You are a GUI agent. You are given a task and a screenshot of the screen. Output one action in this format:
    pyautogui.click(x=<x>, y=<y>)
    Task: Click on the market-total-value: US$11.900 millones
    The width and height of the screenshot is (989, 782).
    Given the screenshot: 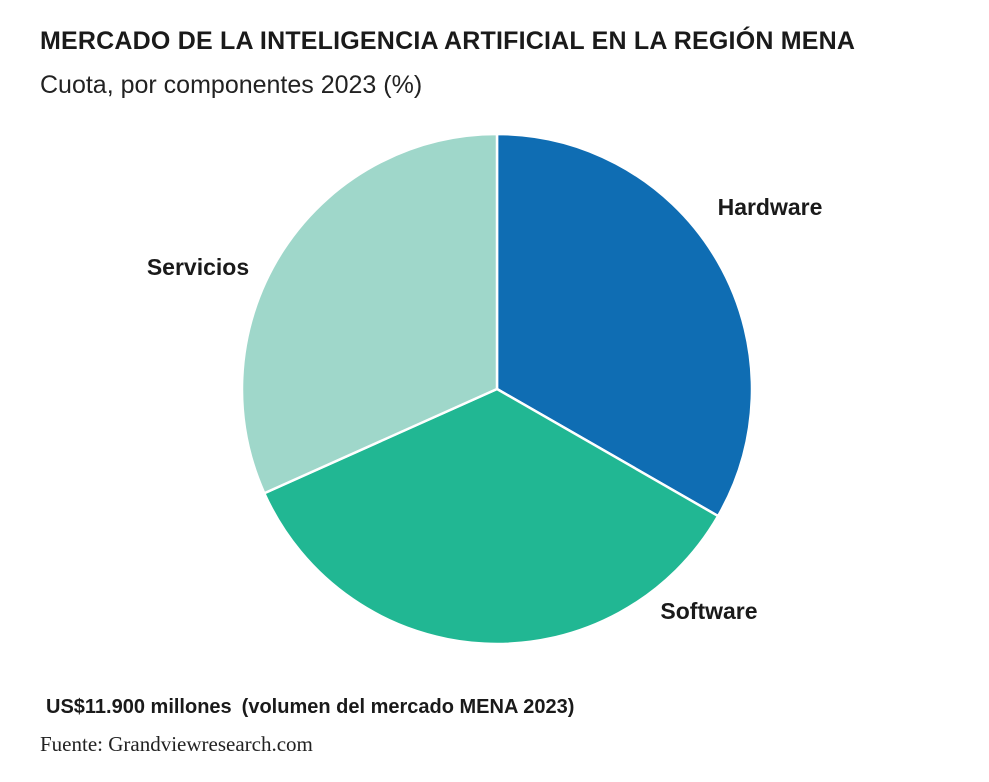 What is the action you would take?
    pyautogui.click(x=139, y=707)
    